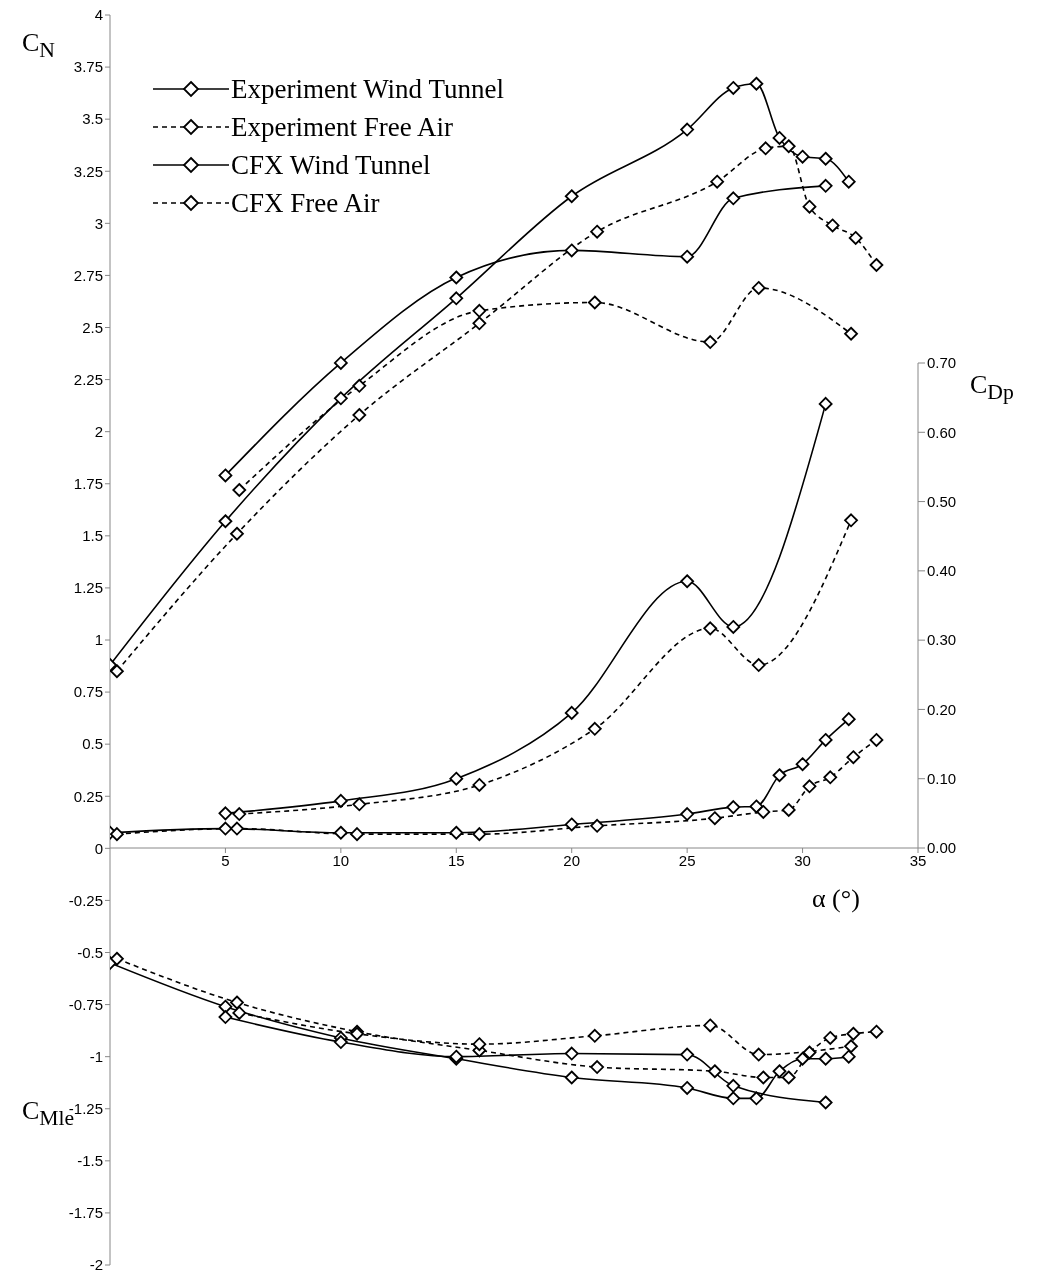 This screenshot has height=1276, width=1045. What do you see at coordinates (836, 899) in the screenshot?
I see `x-axis-title: α (°)` at bounding box center [836, 899].